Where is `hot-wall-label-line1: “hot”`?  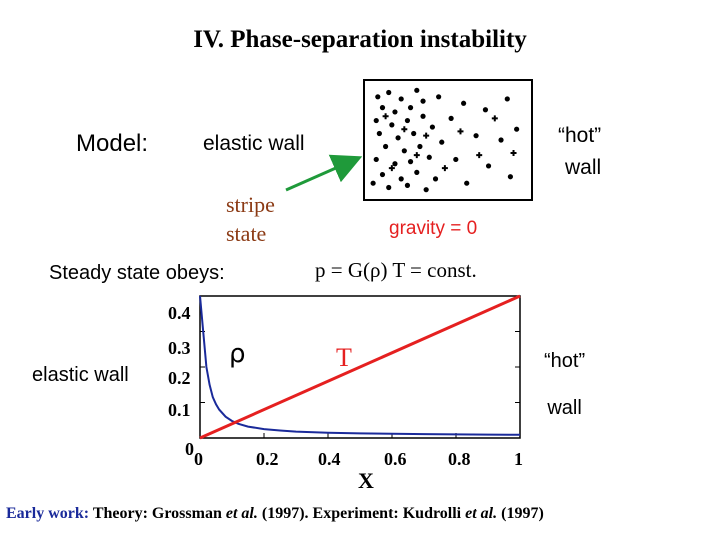 hot-wall-label-line1: “hot” is located at coordinates (580, 135).